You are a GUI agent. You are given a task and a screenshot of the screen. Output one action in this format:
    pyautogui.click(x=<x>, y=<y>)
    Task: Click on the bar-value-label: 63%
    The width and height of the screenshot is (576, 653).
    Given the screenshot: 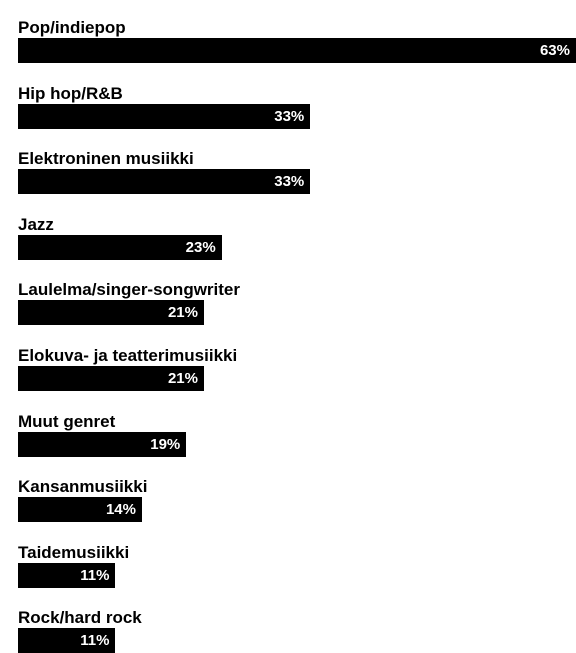 What is the action you would take?
    pyautogui.click(x=554, y=50)
    